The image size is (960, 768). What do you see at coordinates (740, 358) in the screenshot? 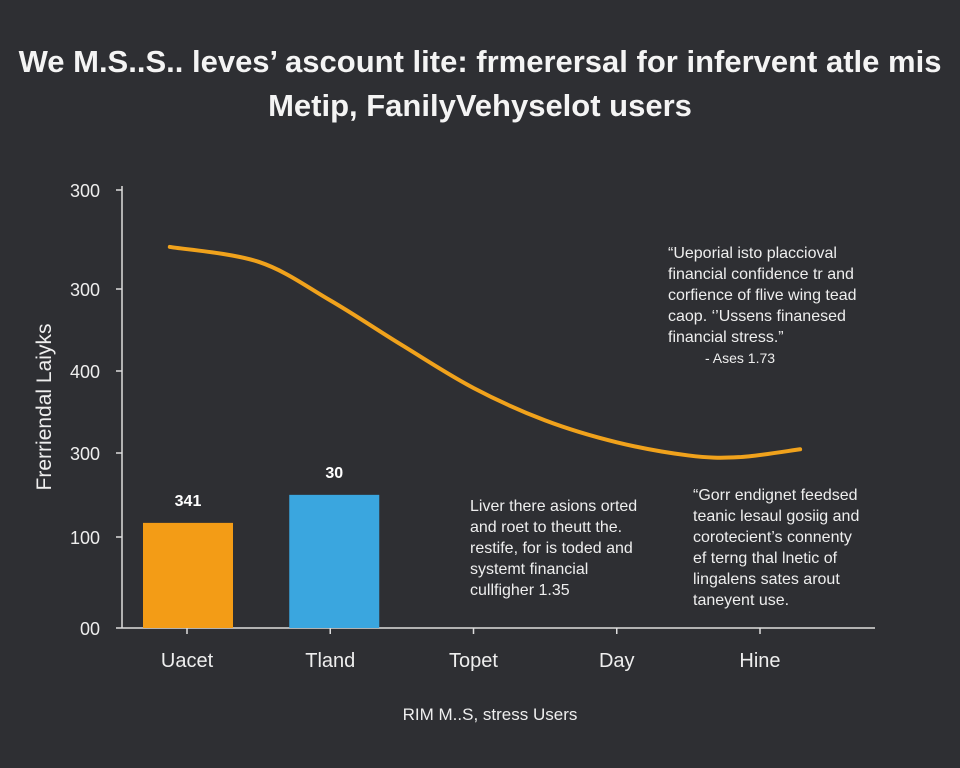
I see `annotation-attribution: - Ases 1.73` at bounding box center [740, 358].